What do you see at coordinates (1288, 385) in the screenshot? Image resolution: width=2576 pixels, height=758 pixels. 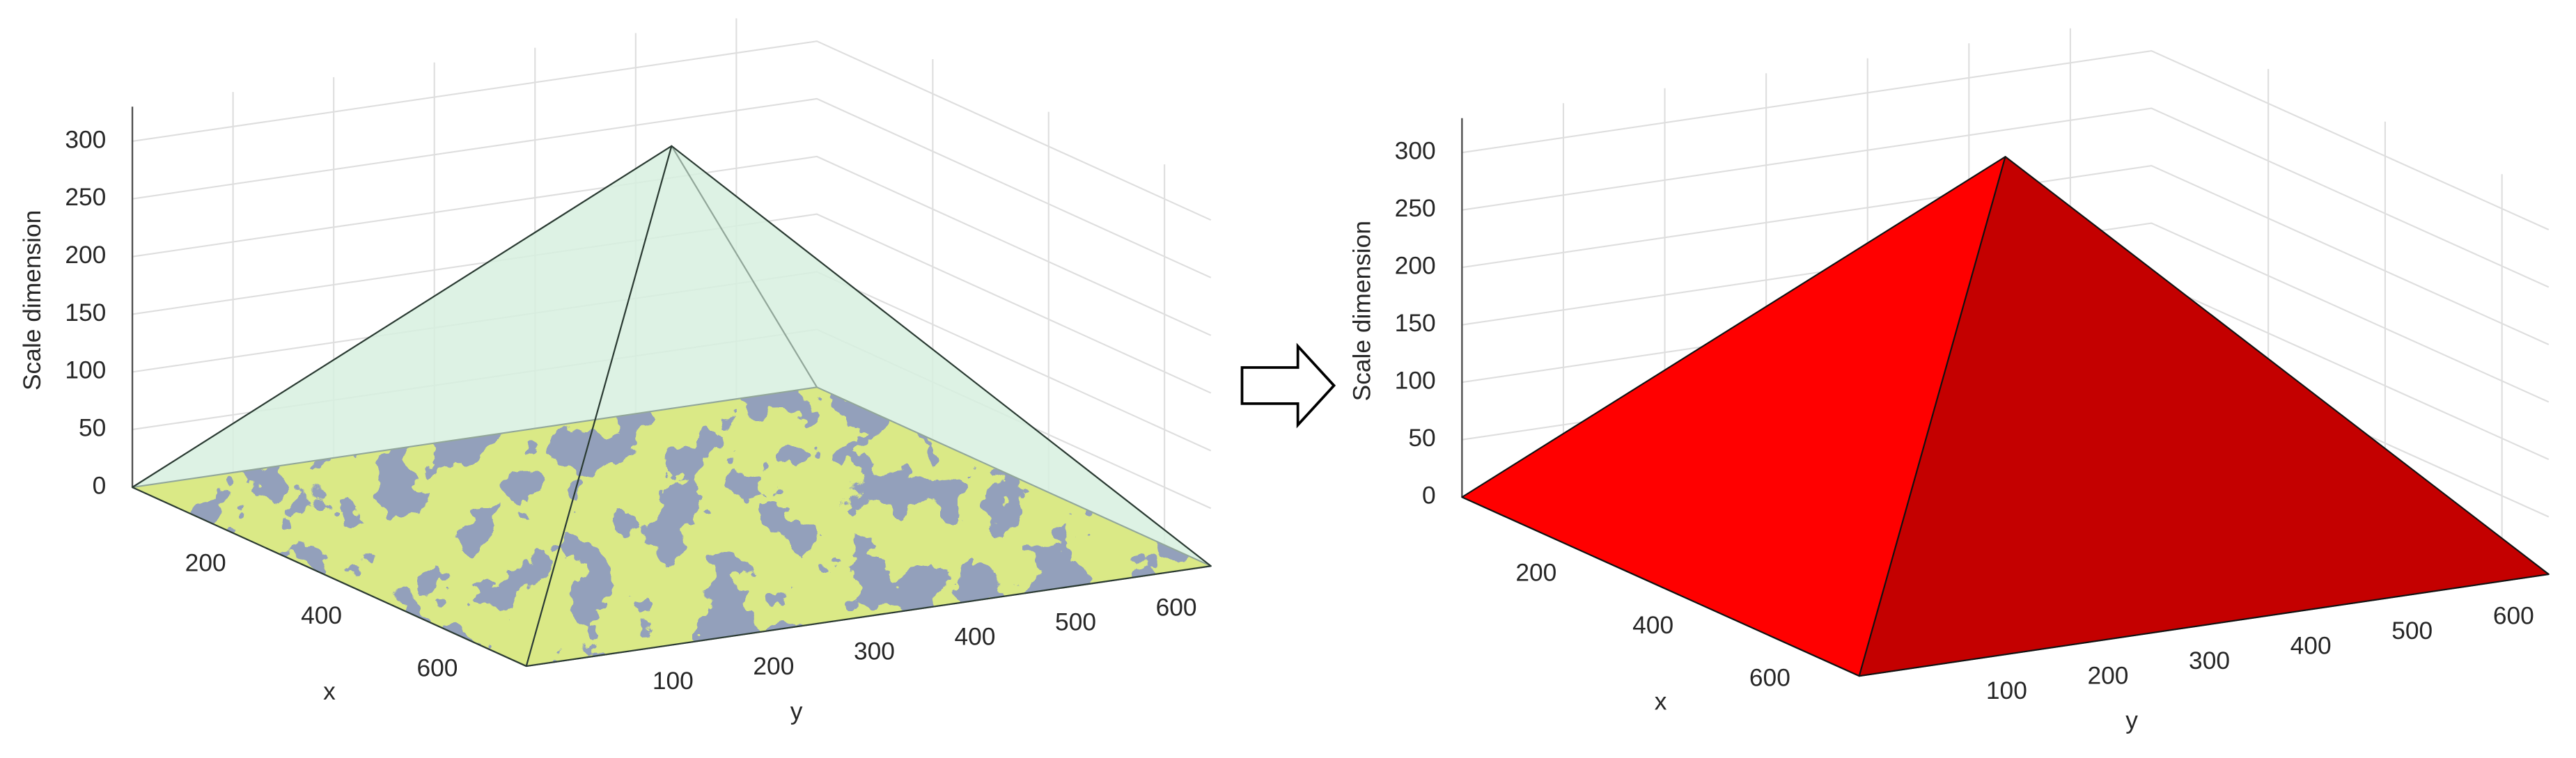 I see `transition-arrow` at bounding box center [1288, 385].